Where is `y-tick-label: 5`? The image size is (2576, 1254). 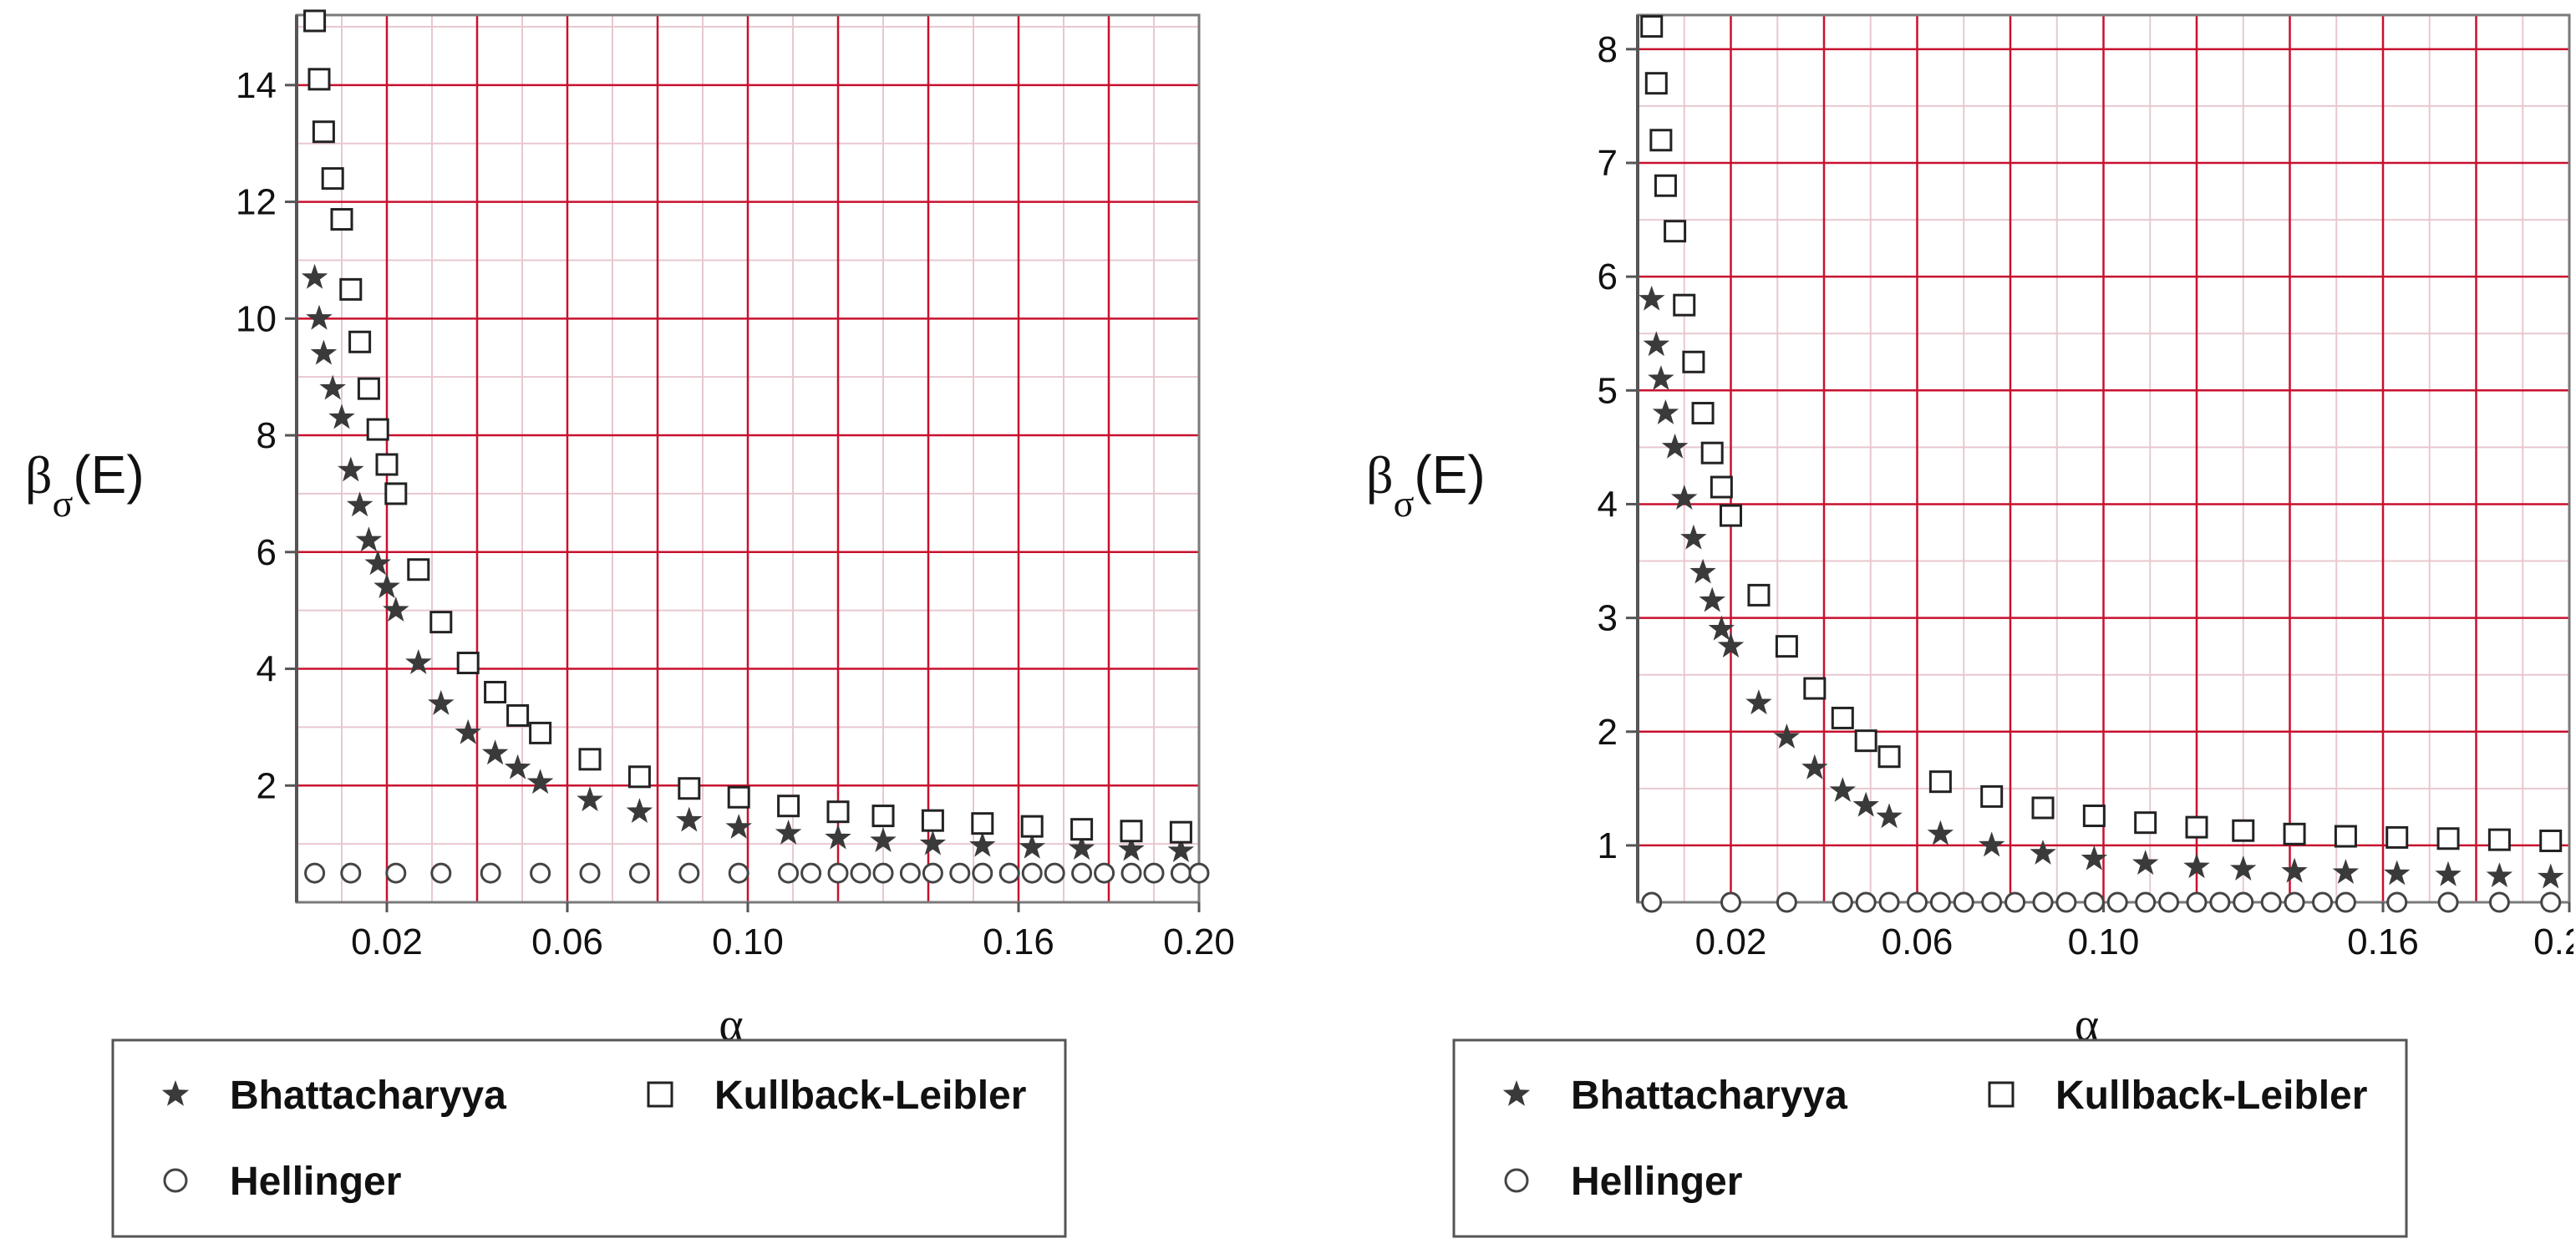 y-tick-label: 5 is located at coordinates (1608, 390).